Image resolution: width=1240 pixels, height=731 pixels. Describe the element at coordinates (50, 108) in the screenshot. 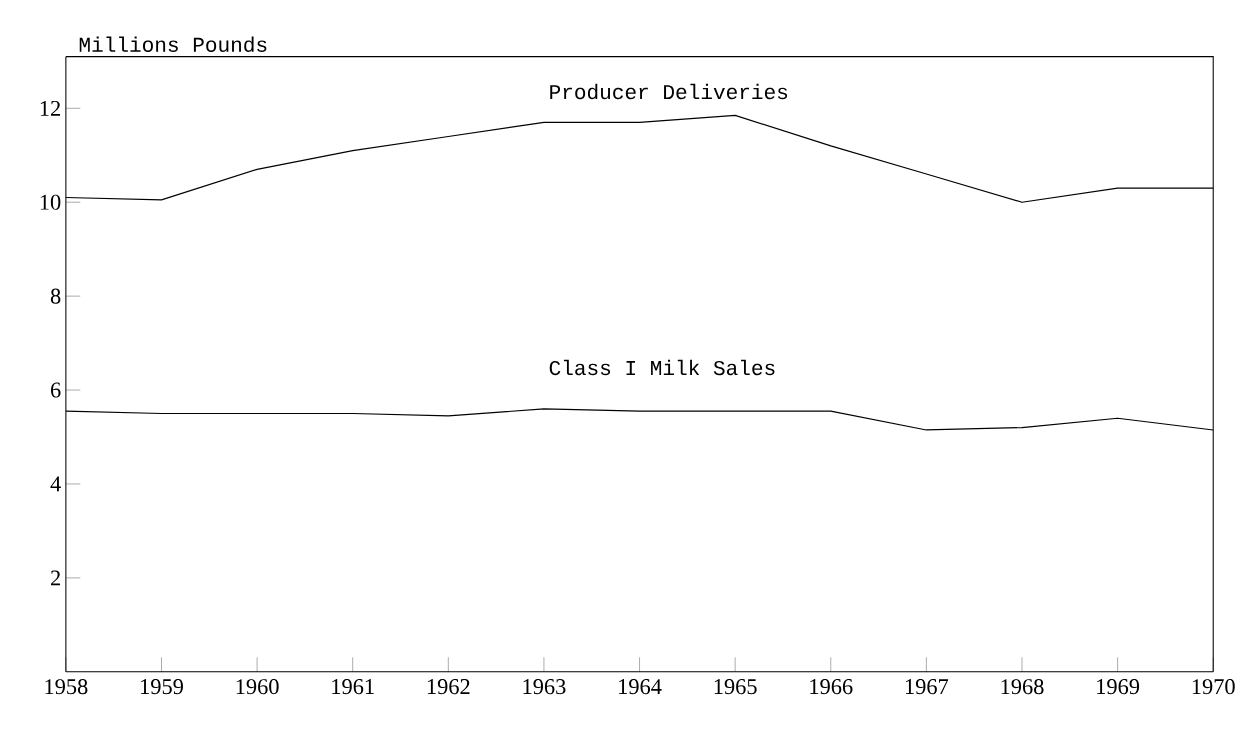

I see `y-tick-label: 12` at that location.